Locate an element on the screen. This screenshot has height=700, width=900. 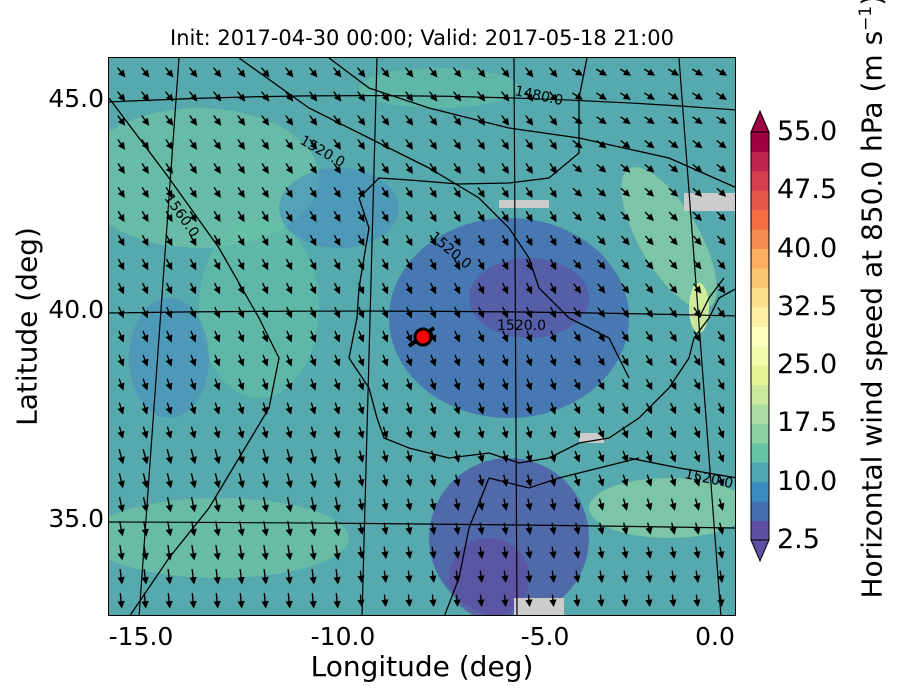
y-tick-label: 45.0 is located at coordinates (76, 98).